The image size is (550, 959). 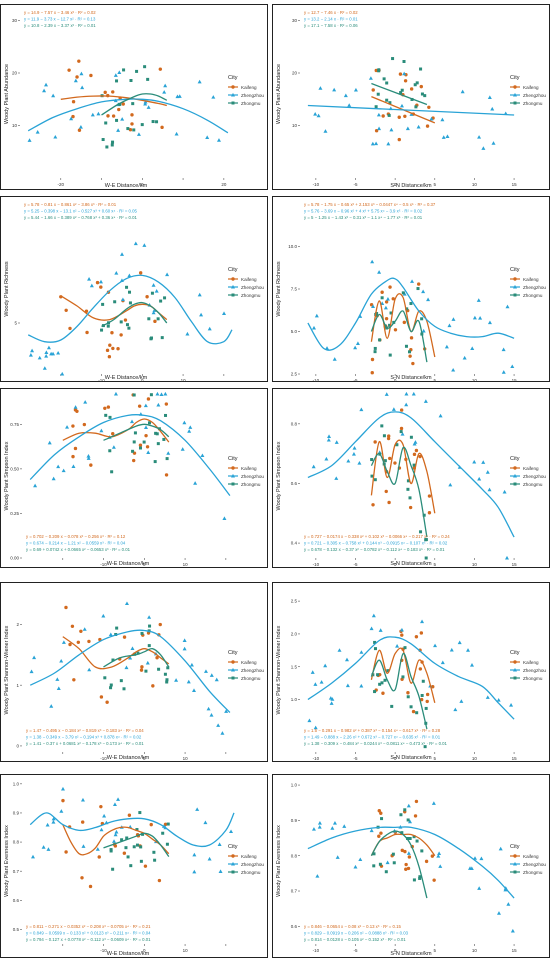 I want to click on equation-zhengzhou: y = 11.9 − 3.73 x − 12.7 x² · R² = 0.13, so click(x=60, y=19).